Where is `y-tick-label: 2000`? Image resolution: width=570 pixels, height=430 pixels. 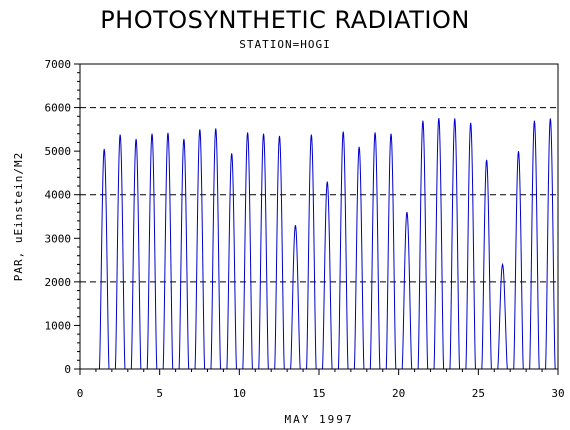
y-tick-label: 2000 is located at coordinates (58, 282).